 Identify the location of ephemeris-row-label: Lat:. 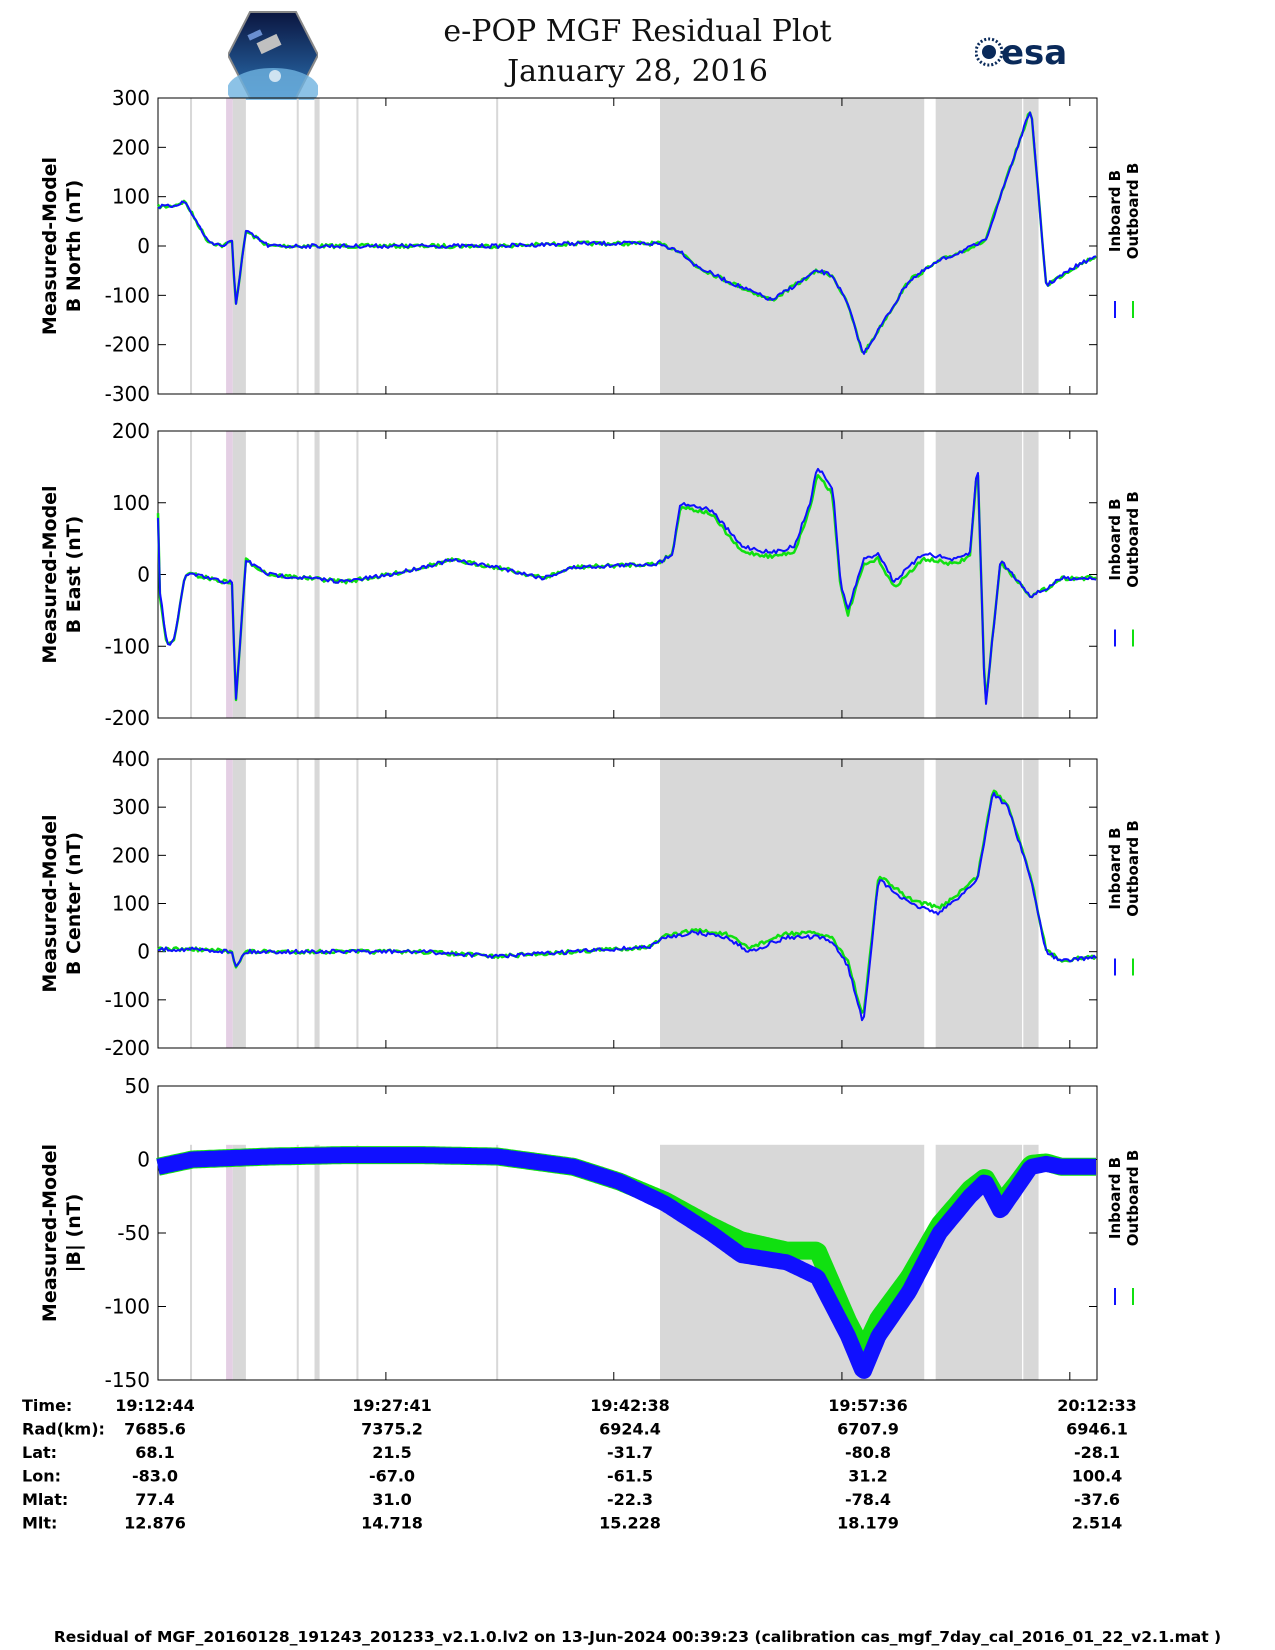
(39, 1452).